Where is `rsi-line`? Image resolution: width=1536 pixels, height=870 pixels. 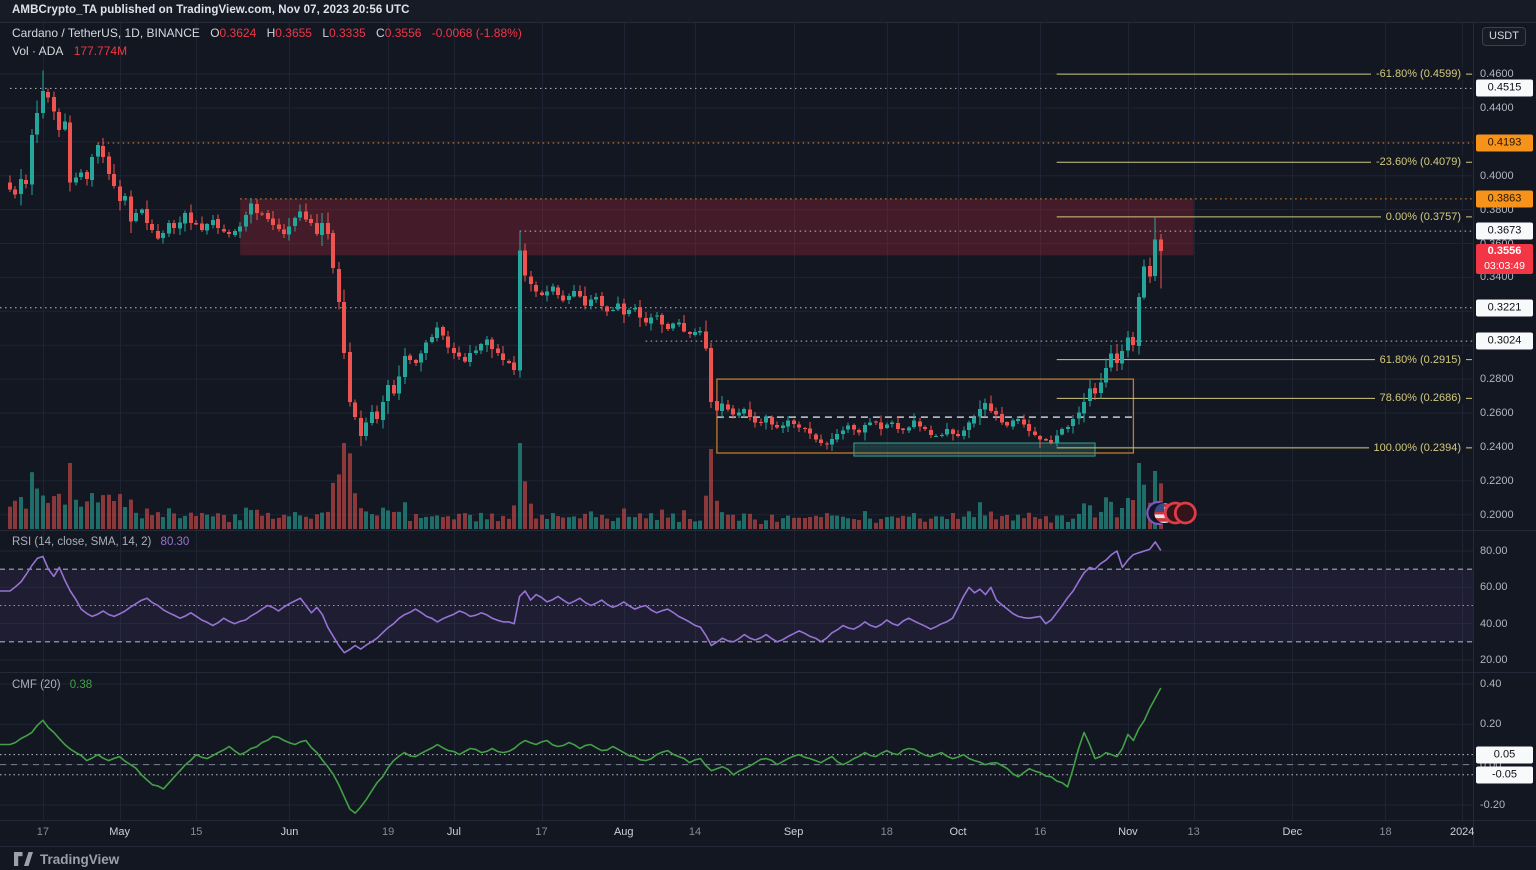
rsi-line is located at coordinates (581, 597).